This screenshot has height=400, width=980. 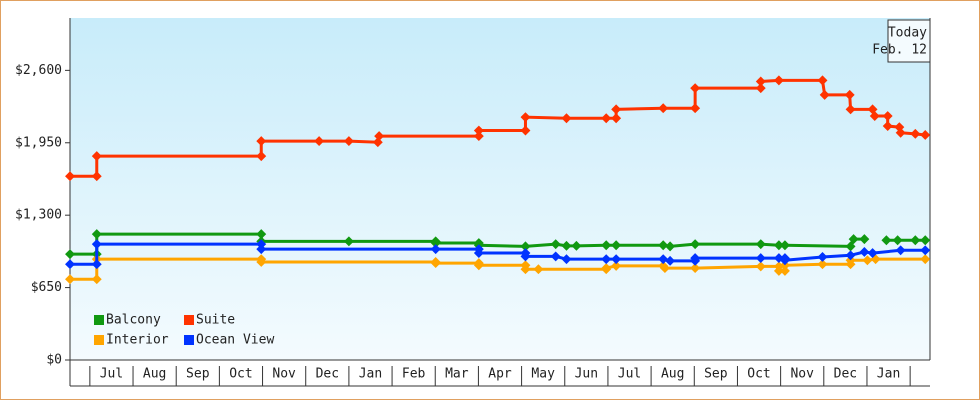 I want to click on x-tick-label: Apr, so click(x=500, y=374).